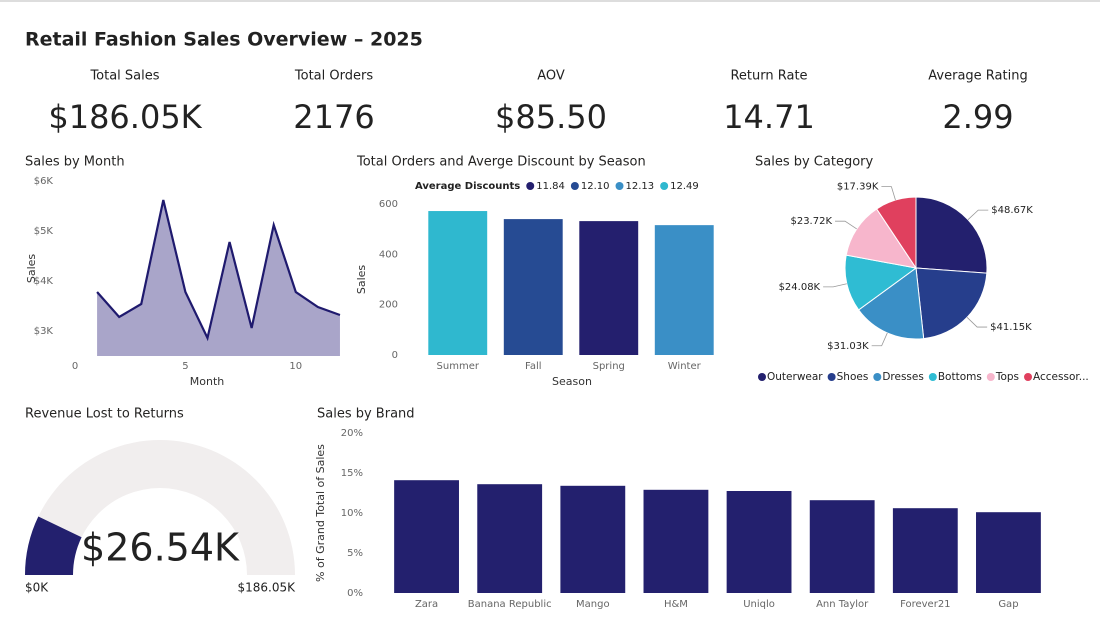  Describe the element at coordinates (160, 507) in the screenshot. I see `gauge-track` at that location.